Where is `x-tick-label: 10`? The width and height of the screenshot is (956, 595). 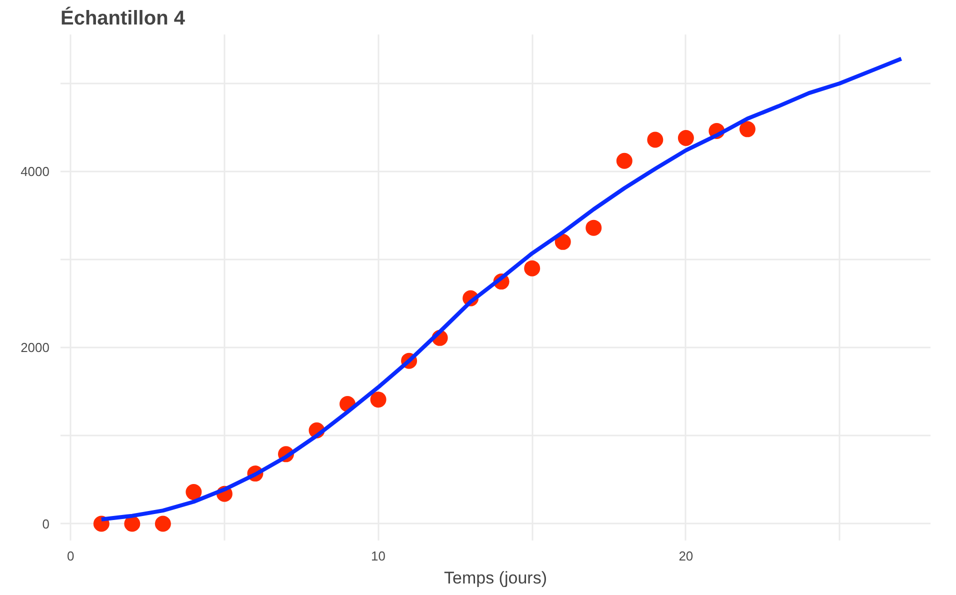
x-tick-label: 10 is located at coordinates (378, 556).